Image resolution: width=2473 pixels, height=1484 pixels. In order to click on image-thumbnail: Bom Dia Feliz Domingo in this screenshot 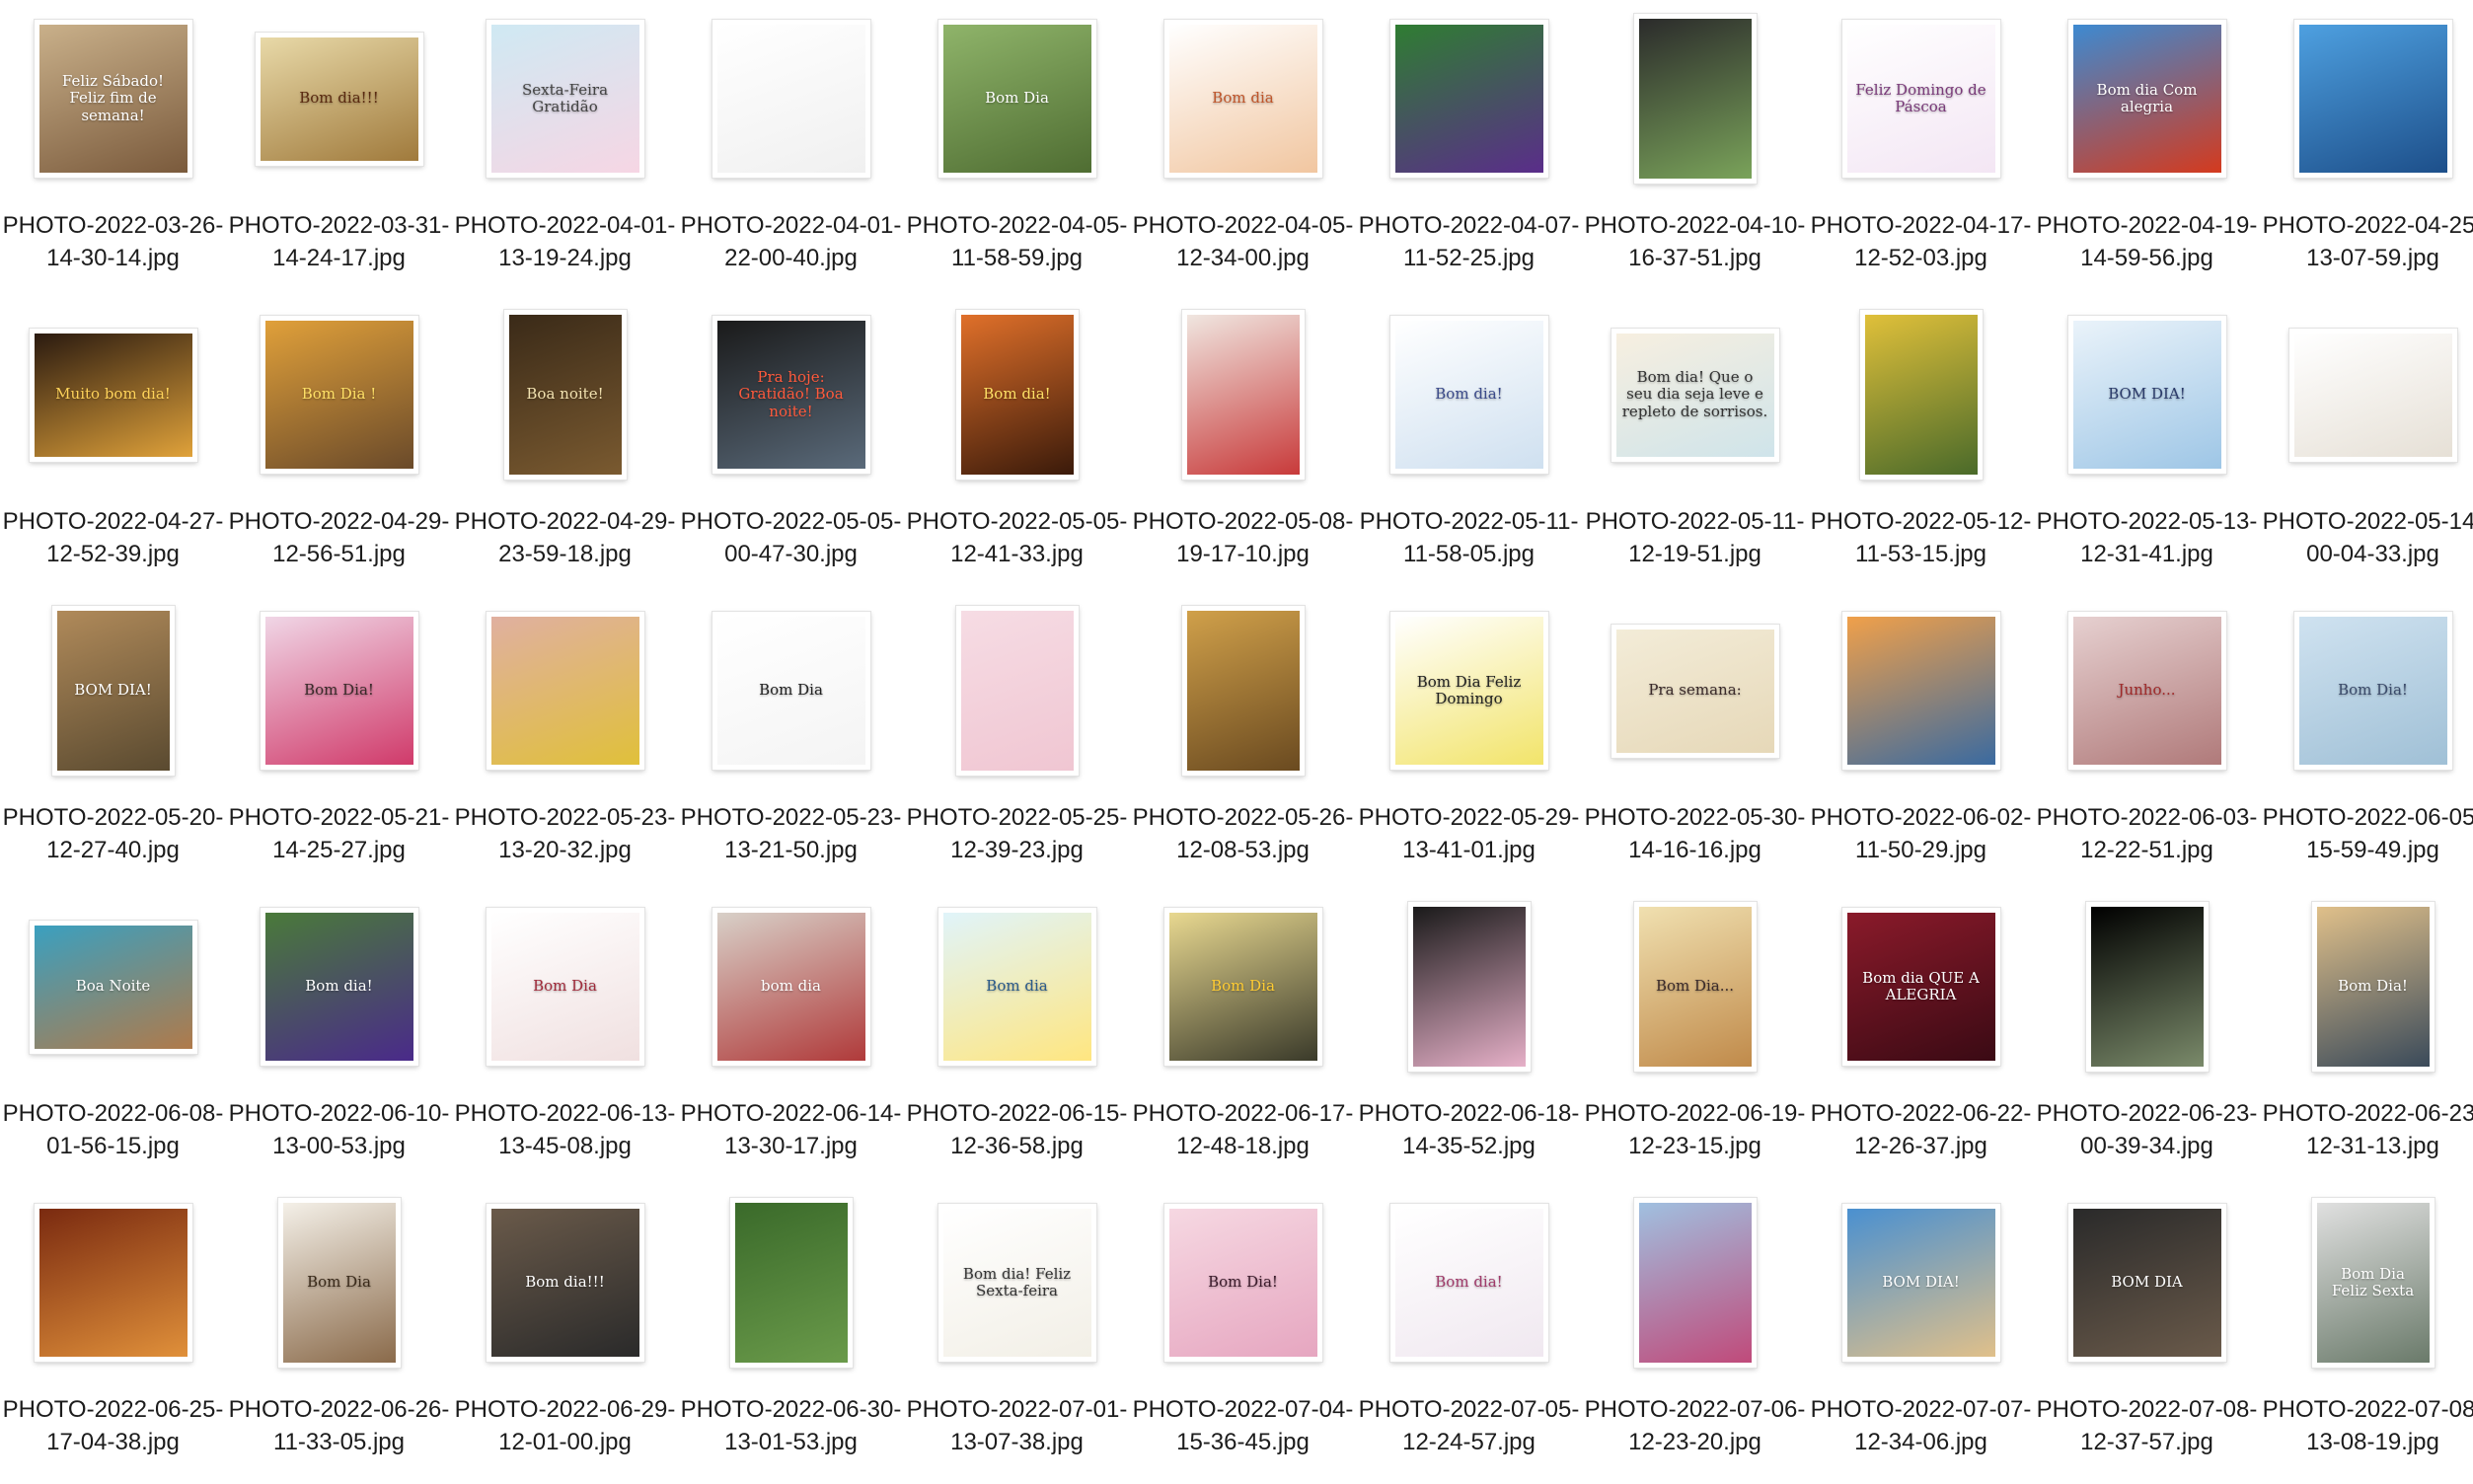, I will do `click(1468, 691)`.